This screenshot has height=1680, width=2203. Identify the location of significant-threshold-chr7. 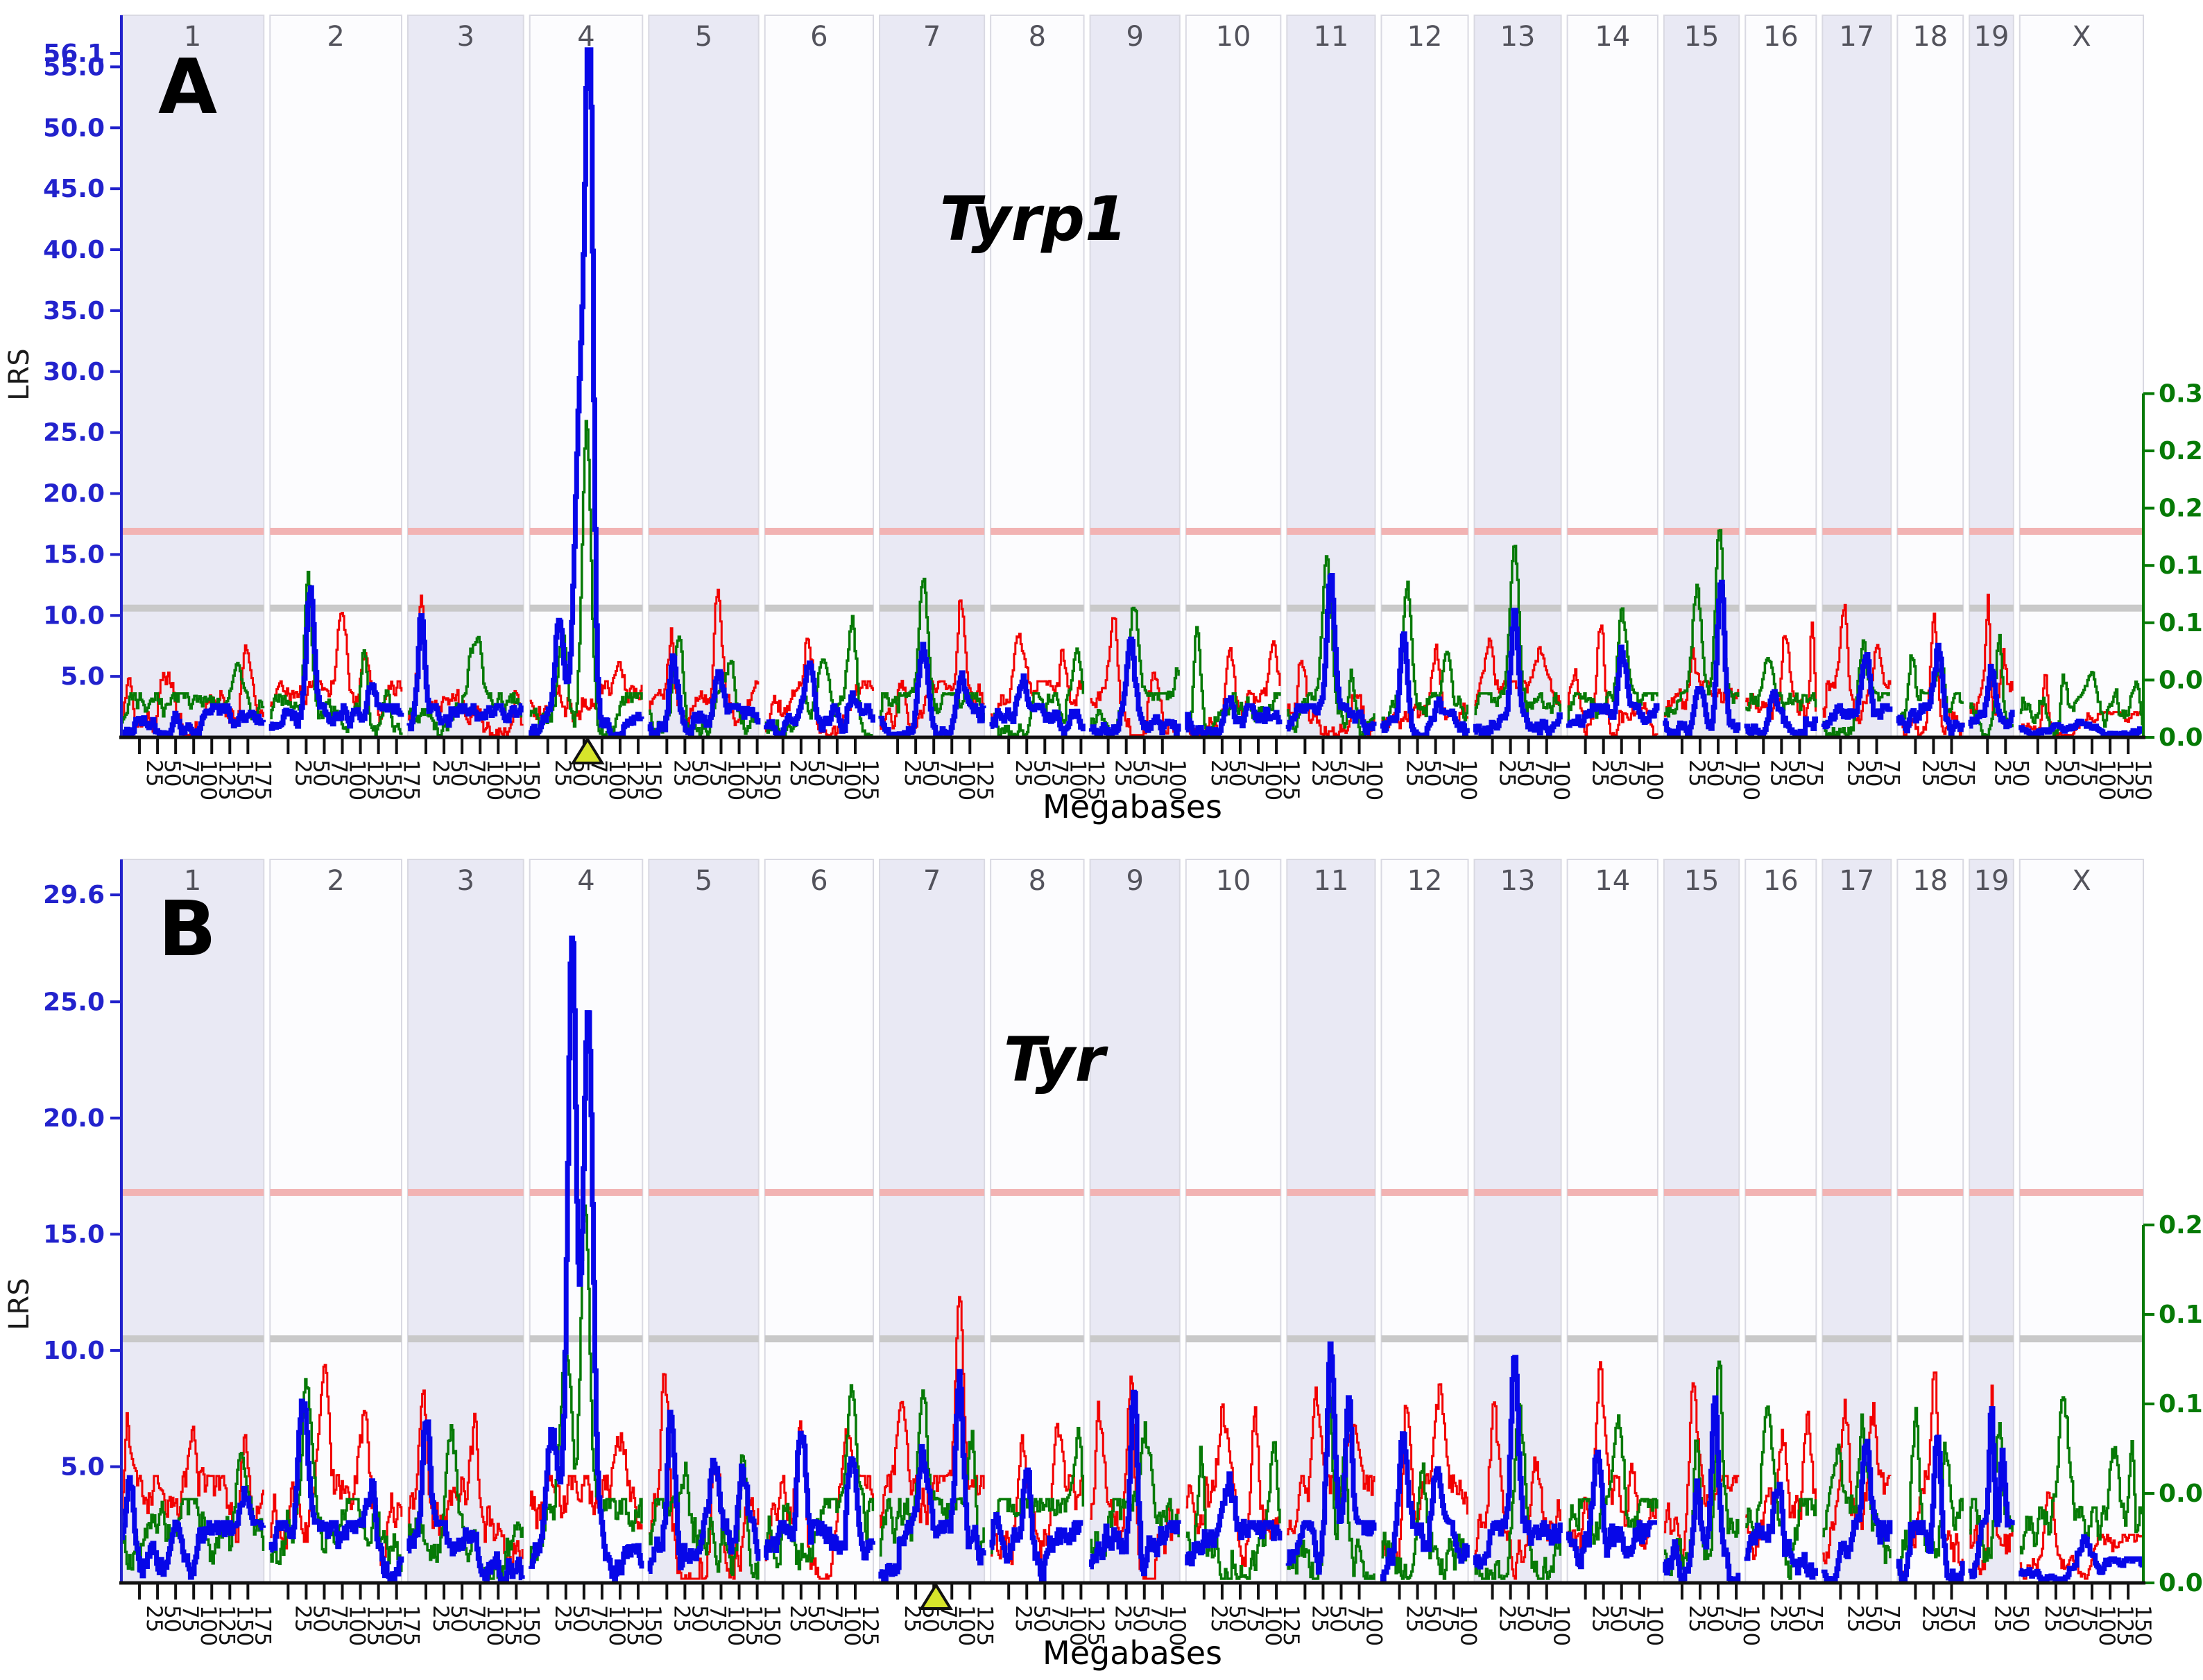
(932, 1193).